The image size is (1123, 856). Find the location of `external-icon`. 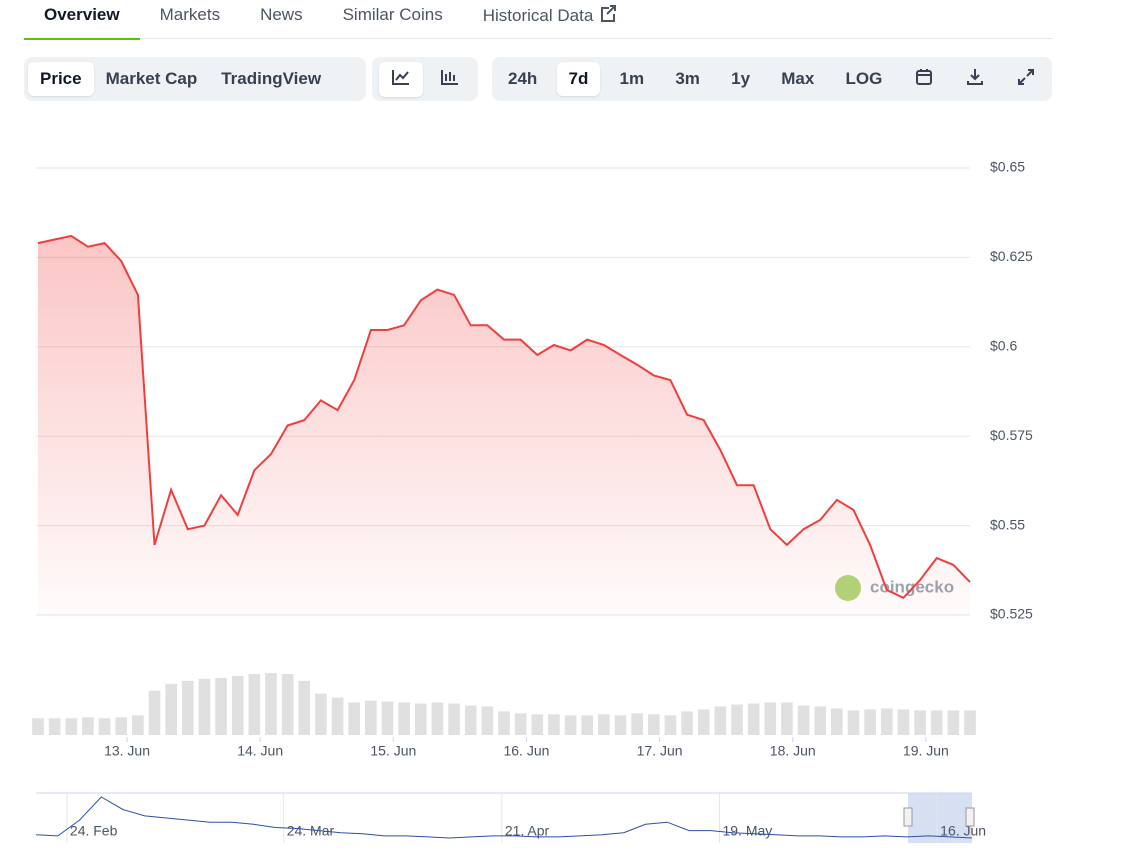

external-icon is located at coordinates (609, 13).